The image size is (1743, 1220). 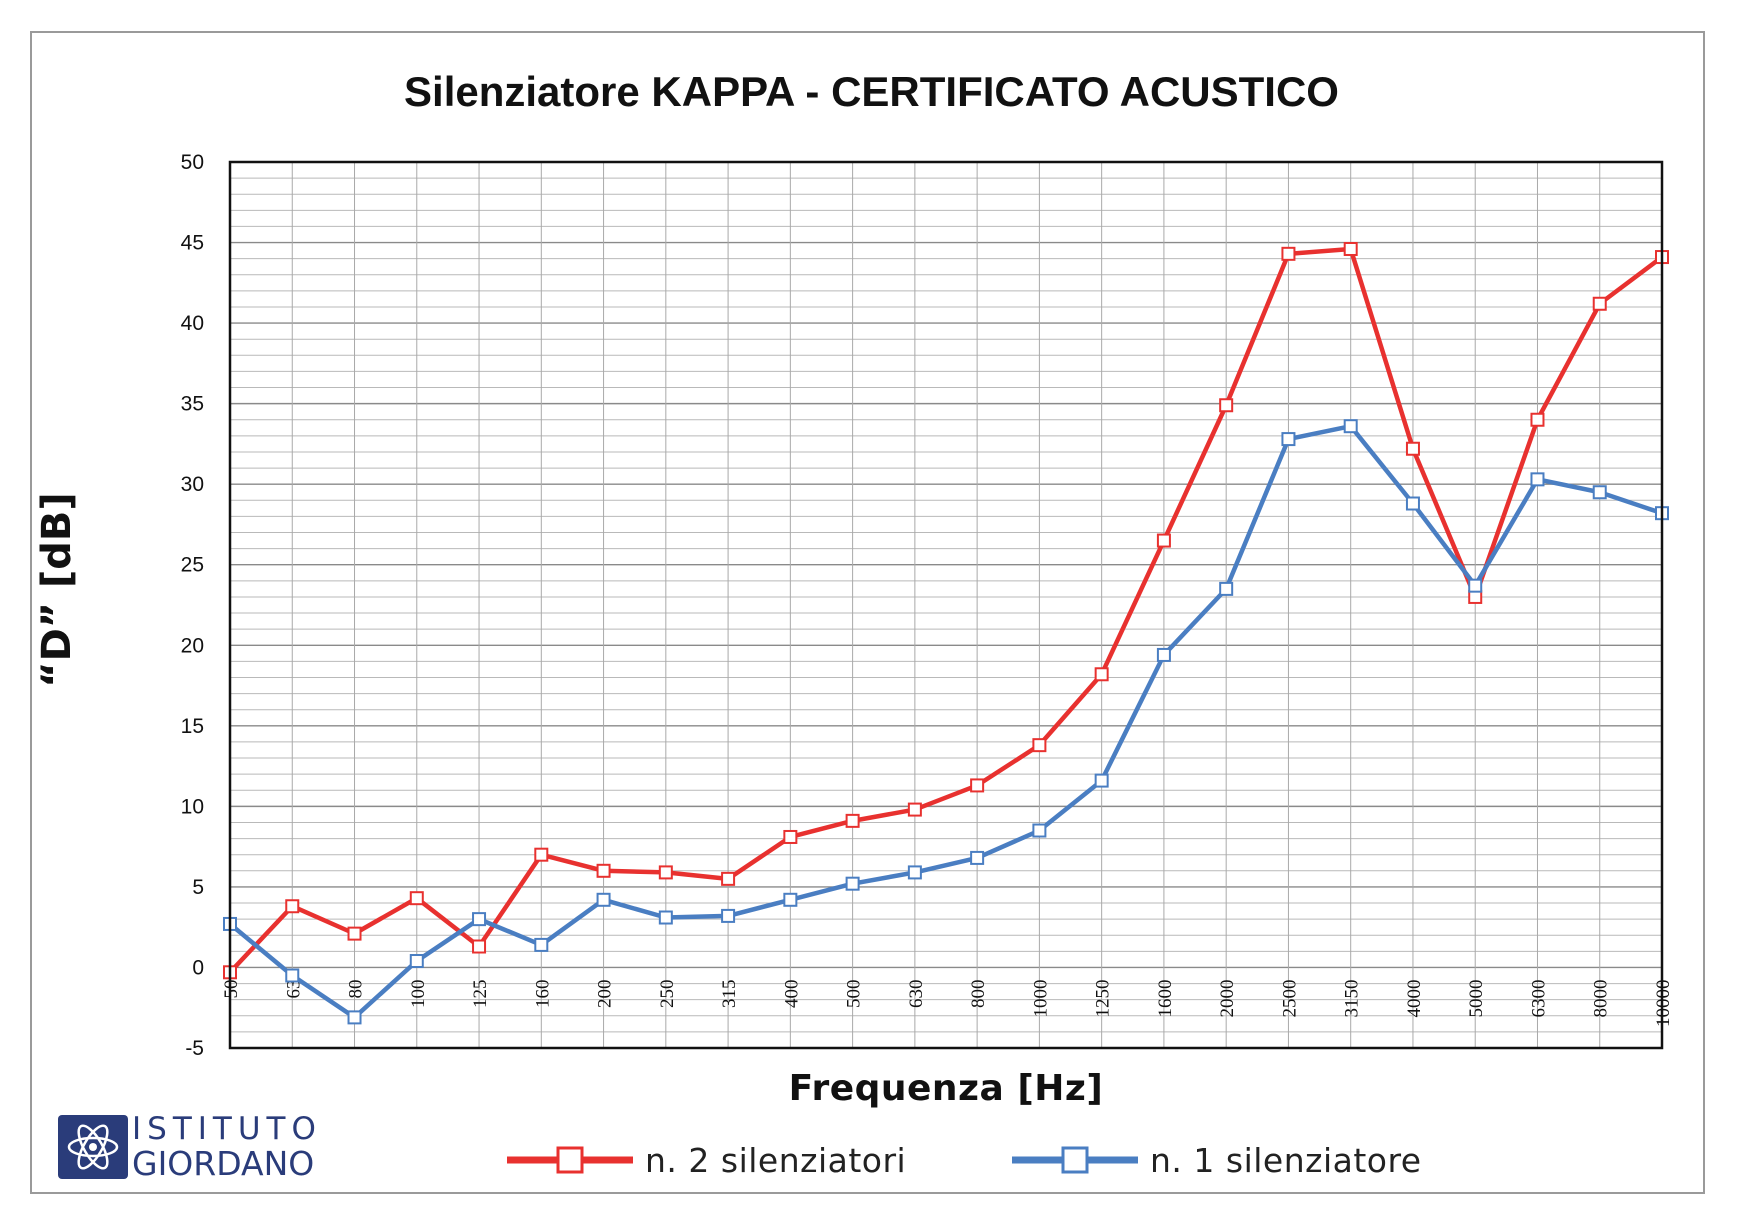 I want to click on y-tick-label: 20, so click(x=192, y=645).